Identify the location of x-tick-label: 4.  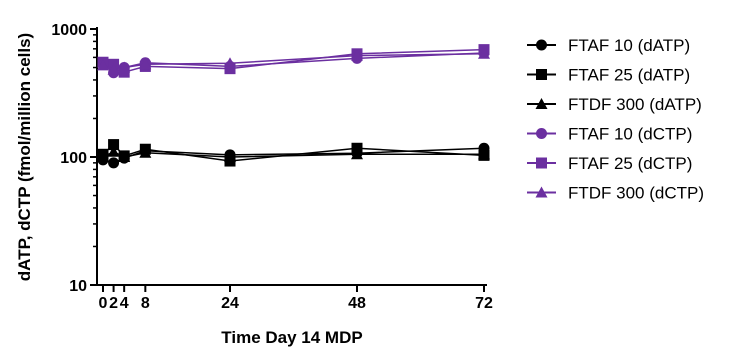
(124, 303).